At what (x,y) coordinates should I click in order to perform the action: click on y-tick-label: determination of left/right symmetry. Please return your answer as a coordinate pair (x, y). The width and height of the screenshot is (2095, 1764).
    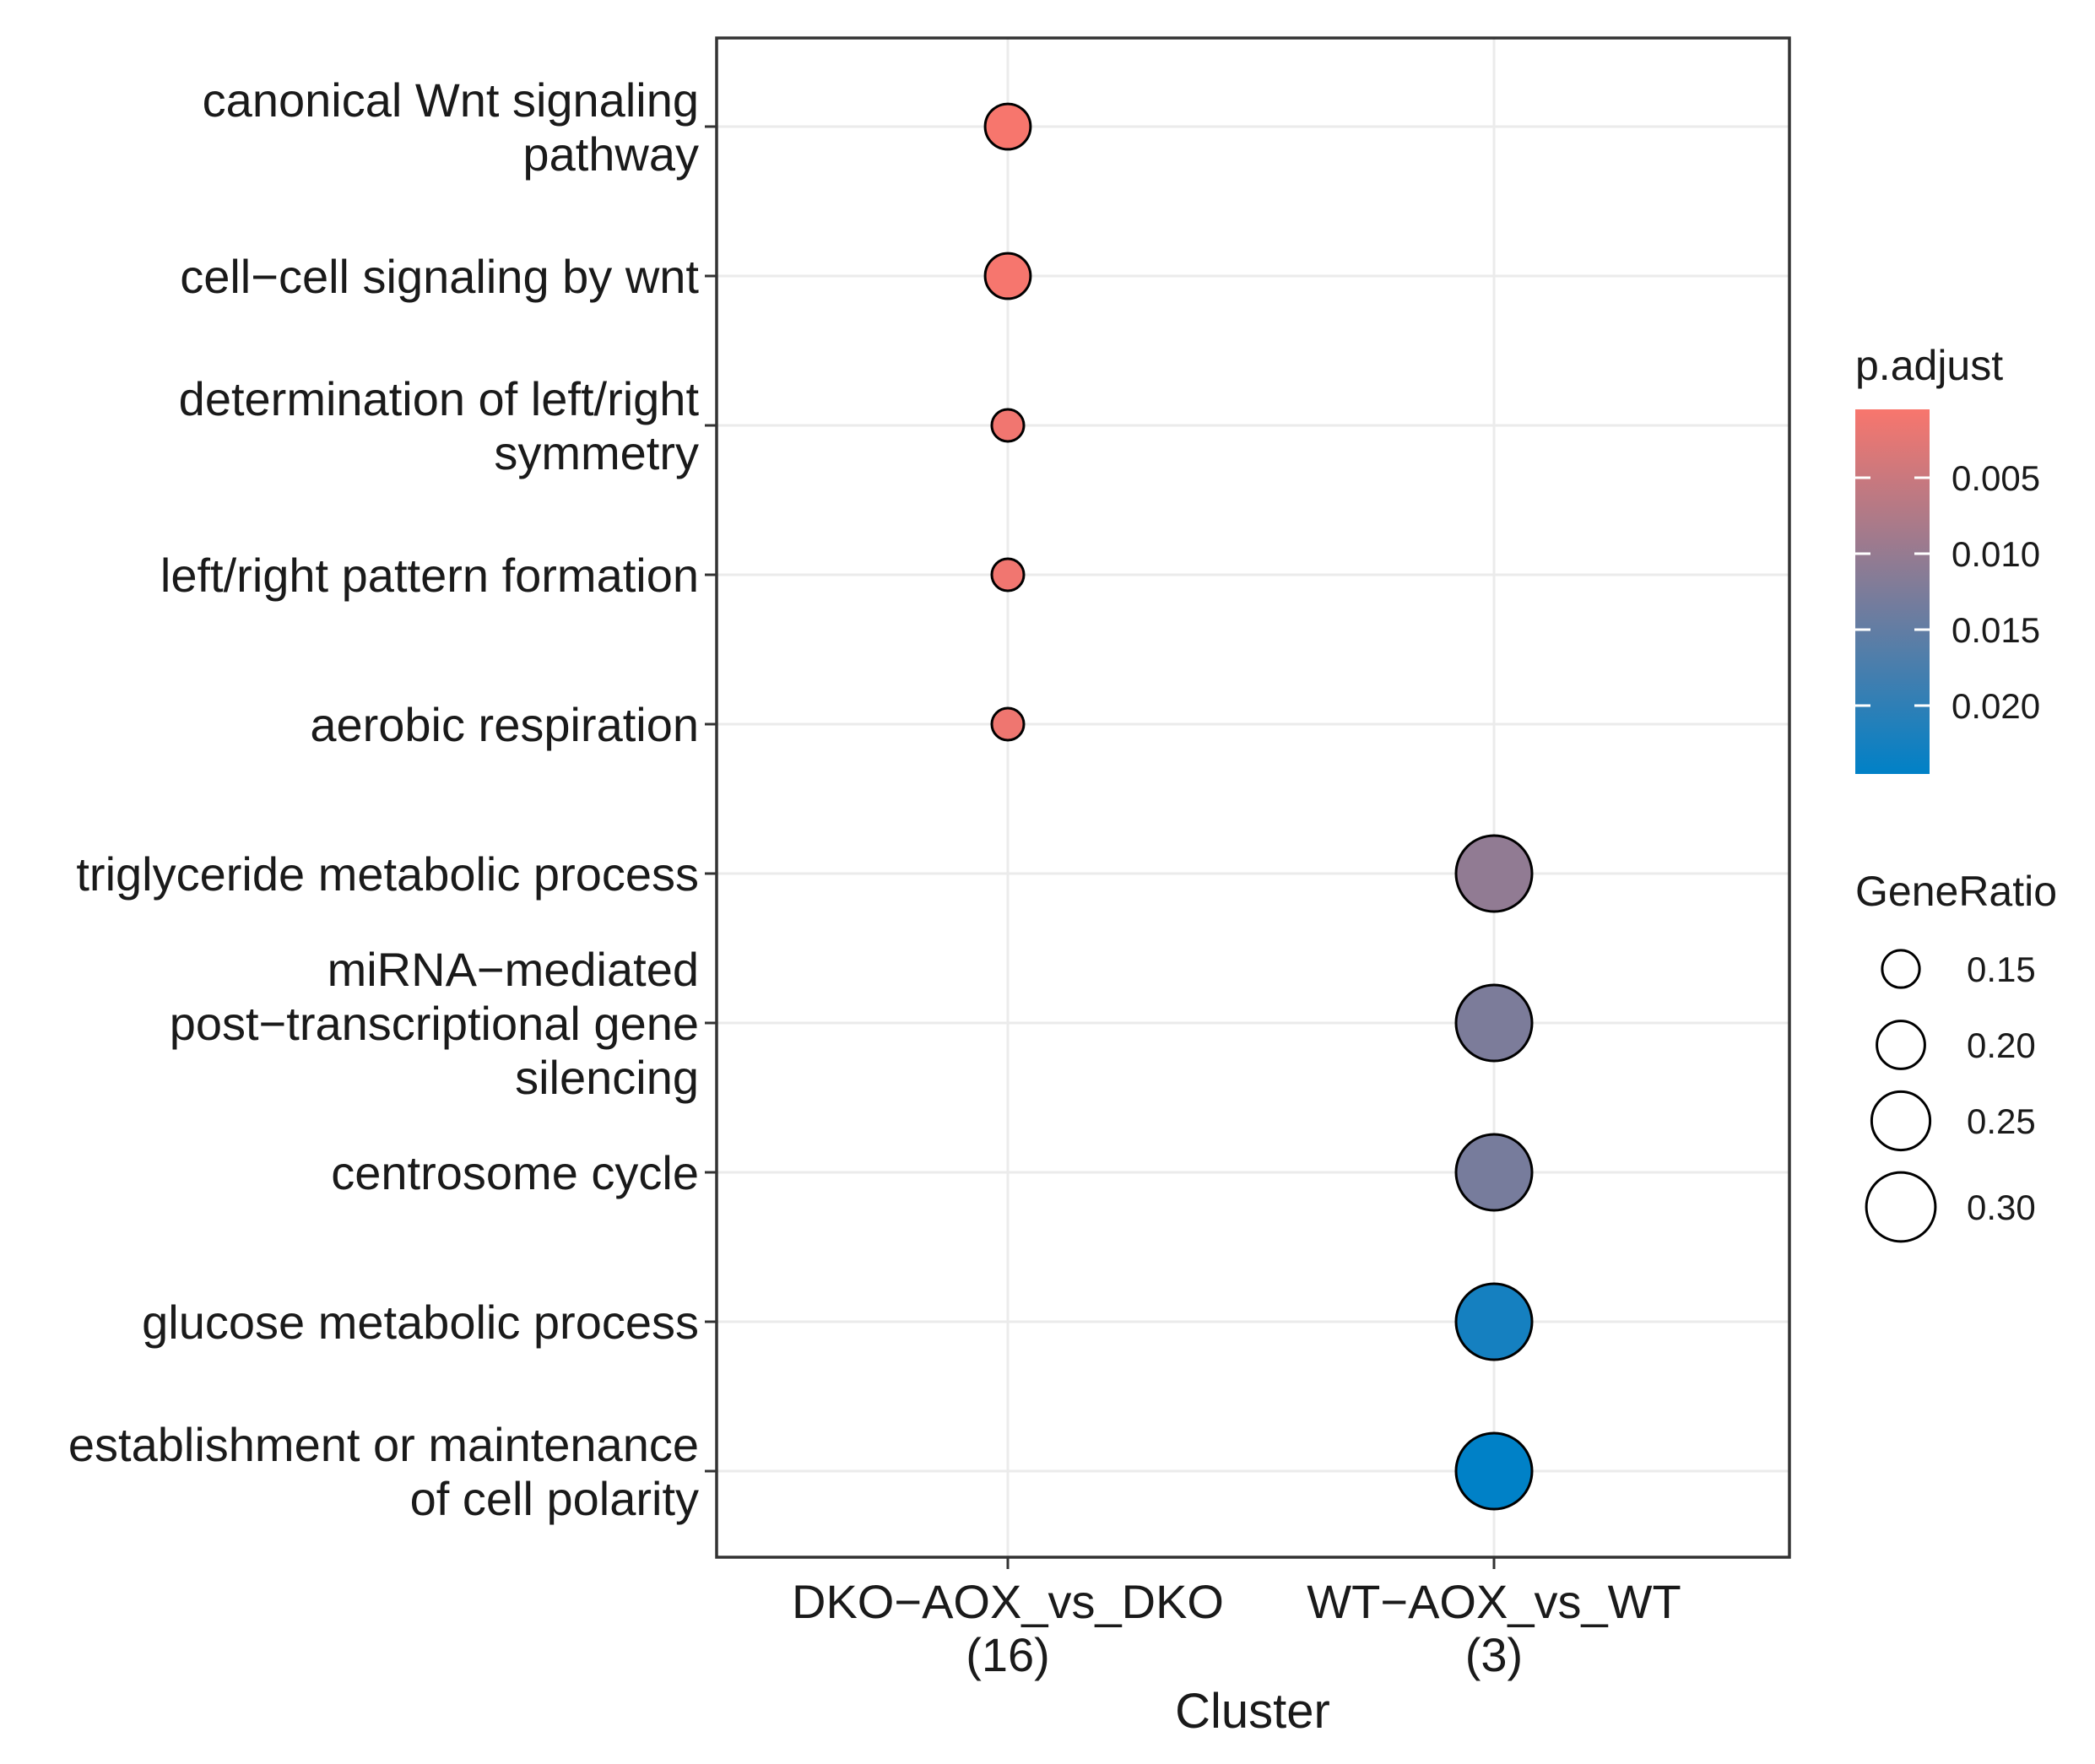
    Looking at the image, I should click on (439, 425).